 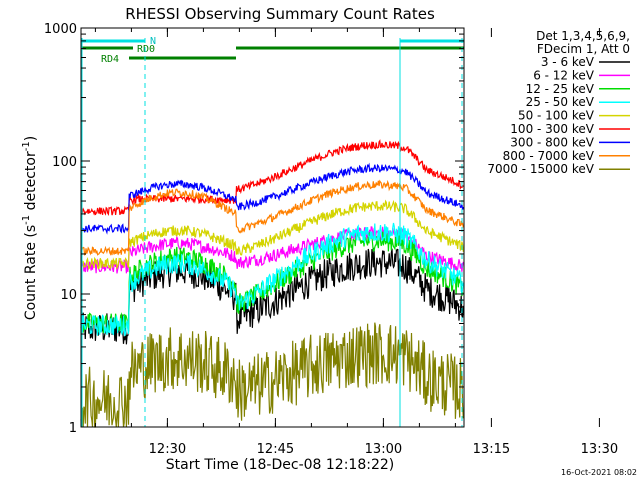 What do you see at coordinates (73, 428) in the screenshot?
I see `y-tick-label: 1` at bounding box center [73, 428].